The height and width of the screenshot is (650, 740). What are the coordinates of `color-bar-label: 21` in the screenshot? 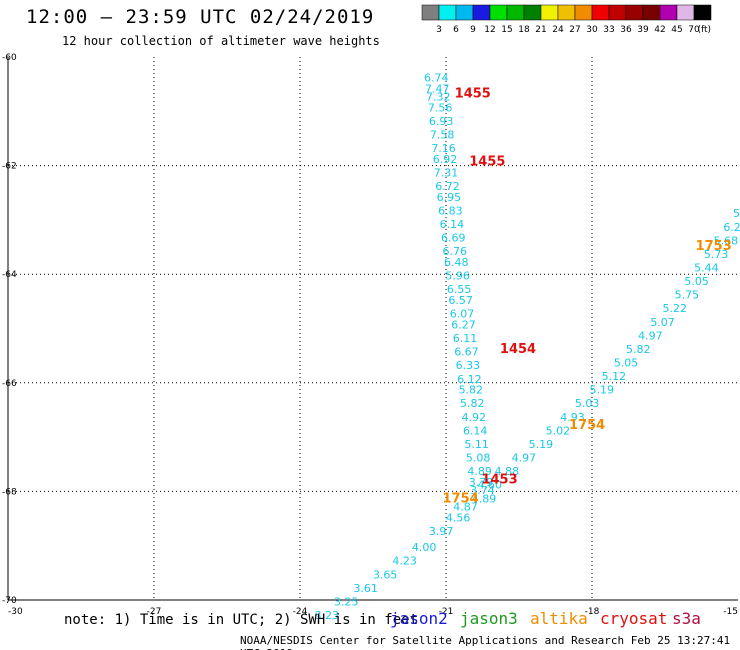 It's located at (540, 30).